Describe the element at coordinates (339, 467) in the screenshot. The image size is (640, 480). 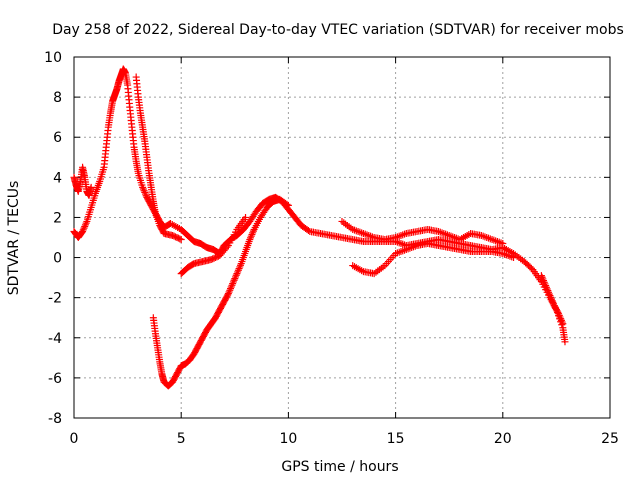
I see `x-axis-label: GPS time / hours` at that location.